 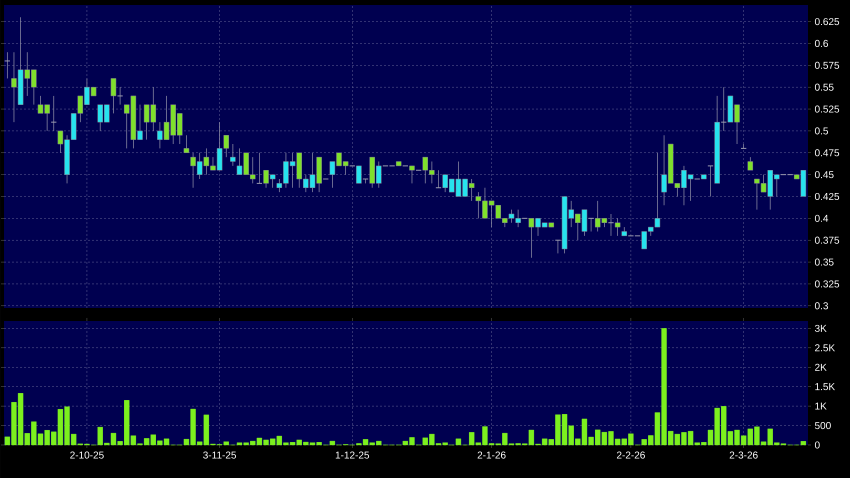 What do you see at coordinates (827, 196) in the screenshot?
I see `y-tick-label: 0.425` at bounding box center [827, 196].